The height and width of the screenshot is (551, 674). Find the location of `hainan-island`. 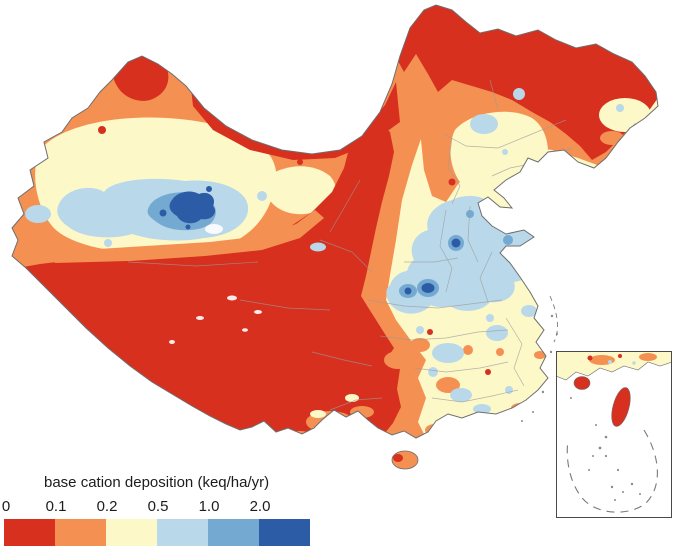

hainan-island is located at coordinates (405, 460).